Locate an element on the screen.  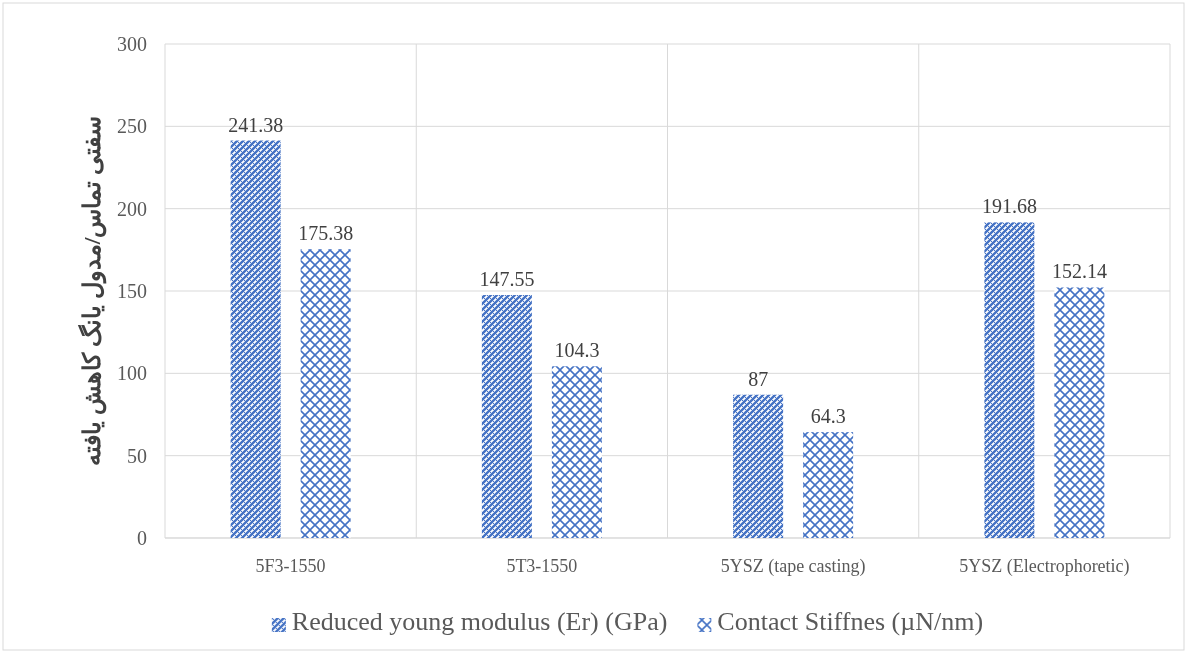
y-tick-label: 0 is located at coordinates (142, 538).